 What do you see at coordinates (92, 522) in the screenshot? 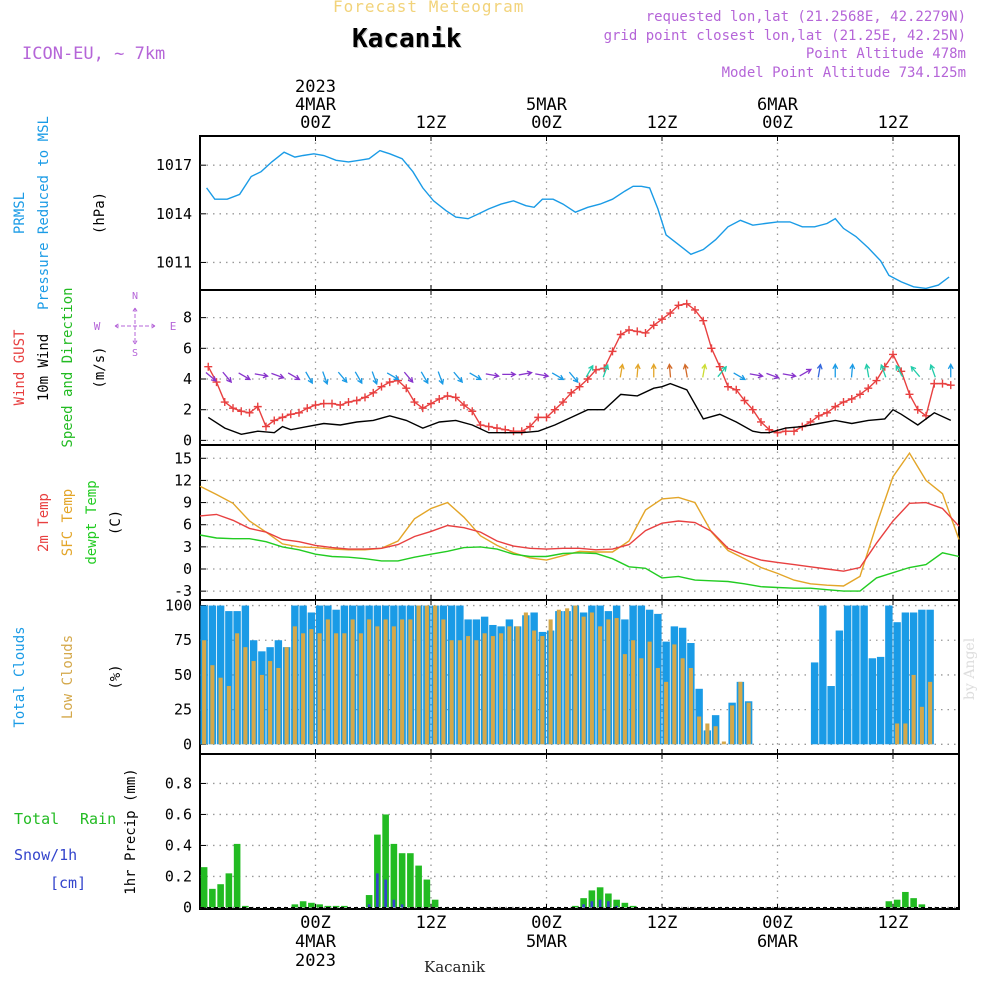
I see `y-axis-label: dewpt Temp` at bounding box center [92, 522].